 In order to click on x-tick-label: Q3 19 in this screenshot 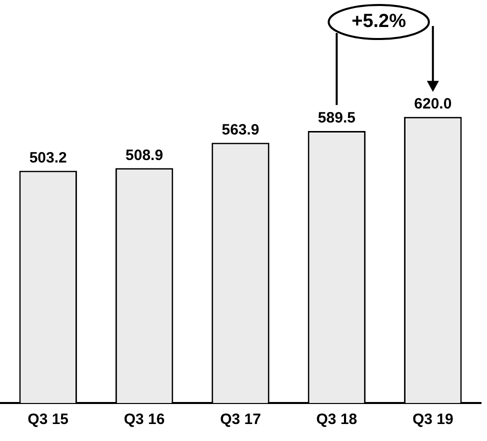, I will do `click(433, 419)`.